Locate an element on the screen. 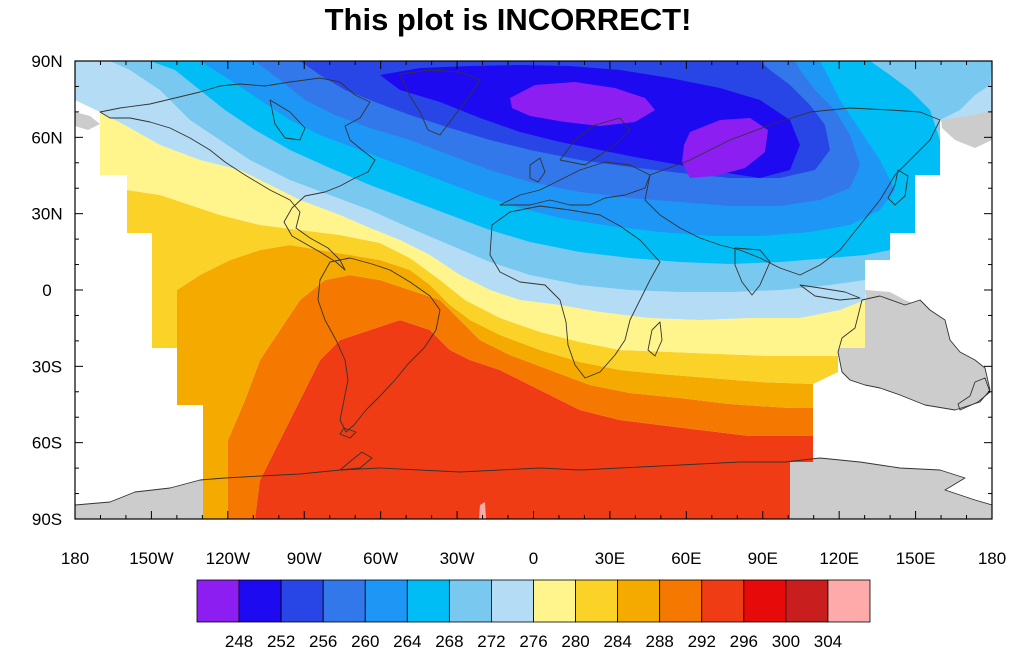 This screenshot has height=659, width=1016. lat-tick-label: 90N is located at coordinates (46, 61).